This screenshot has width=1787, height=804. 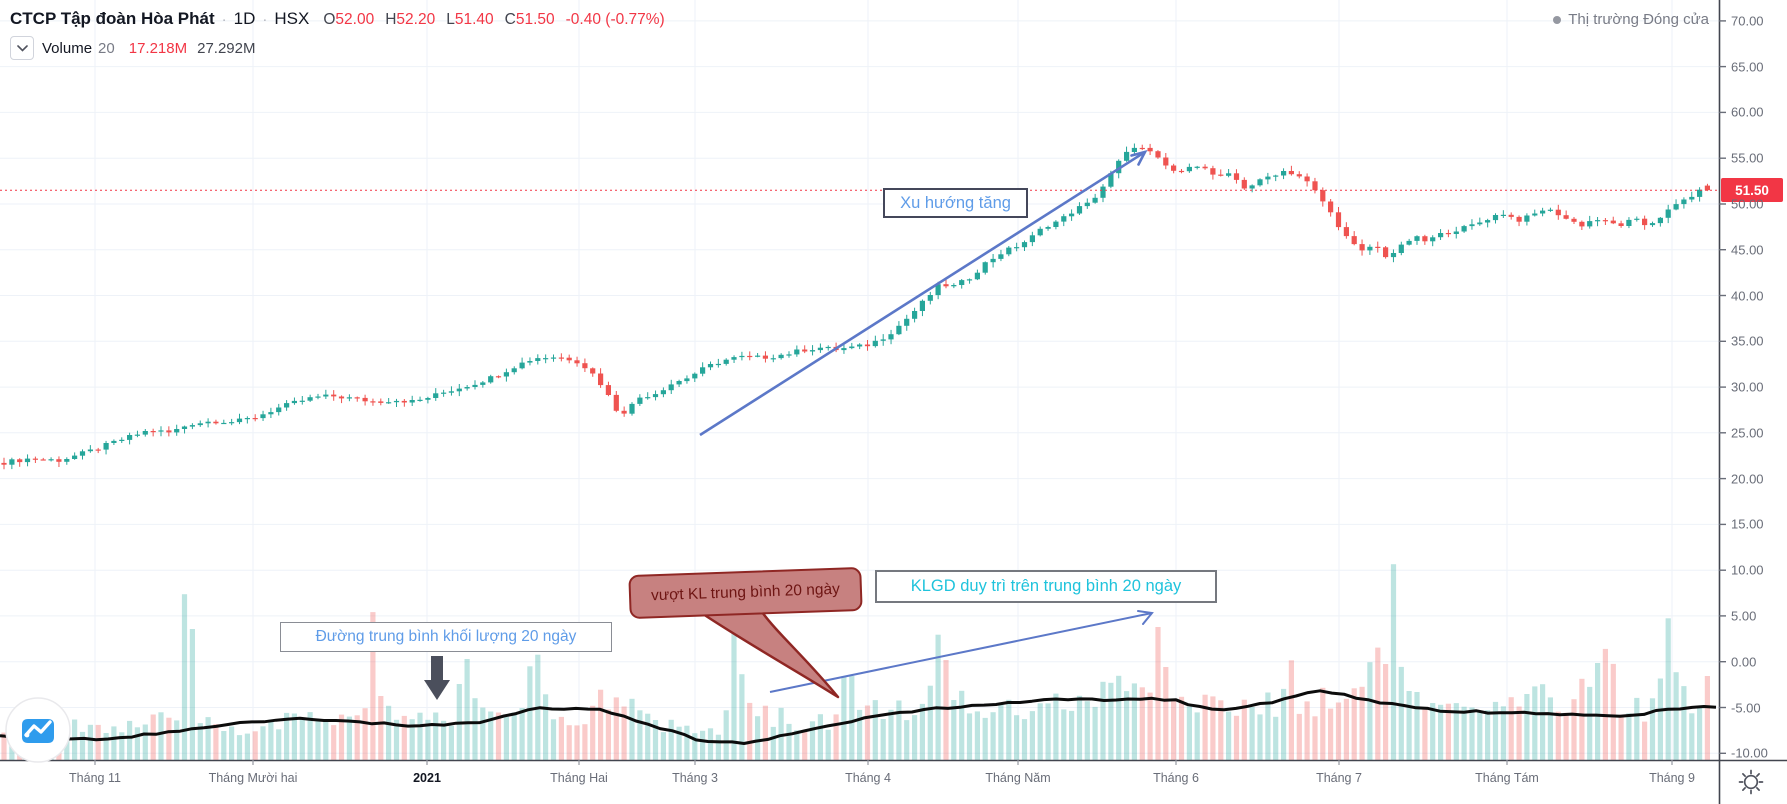 What do you see at coordinates (416, 19) in the screenshot?
I see `high-value: 52.20` at bounding box center [416, 19].